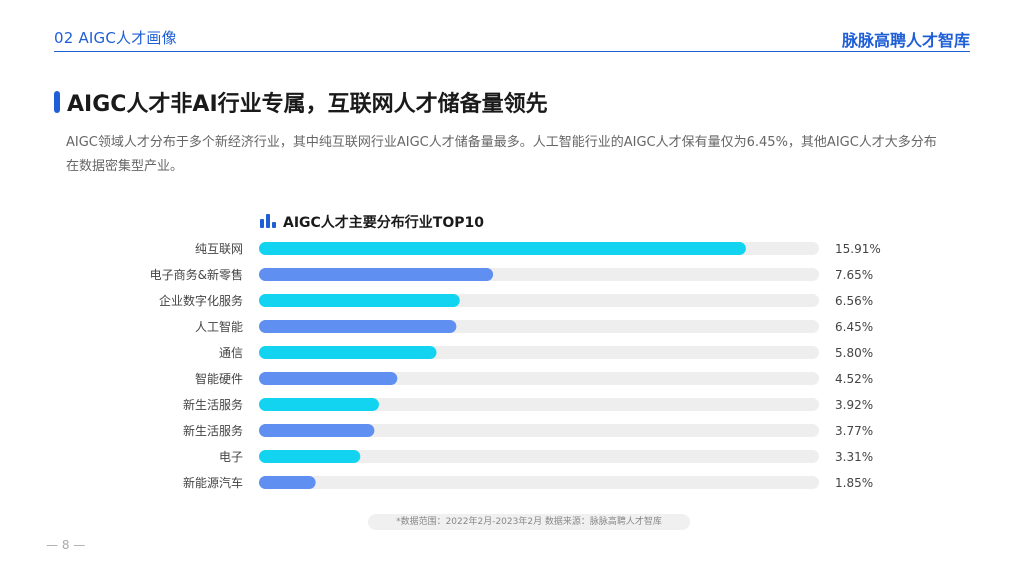  I want to click on category-label: 企业数字化服务, so click(201, 300).